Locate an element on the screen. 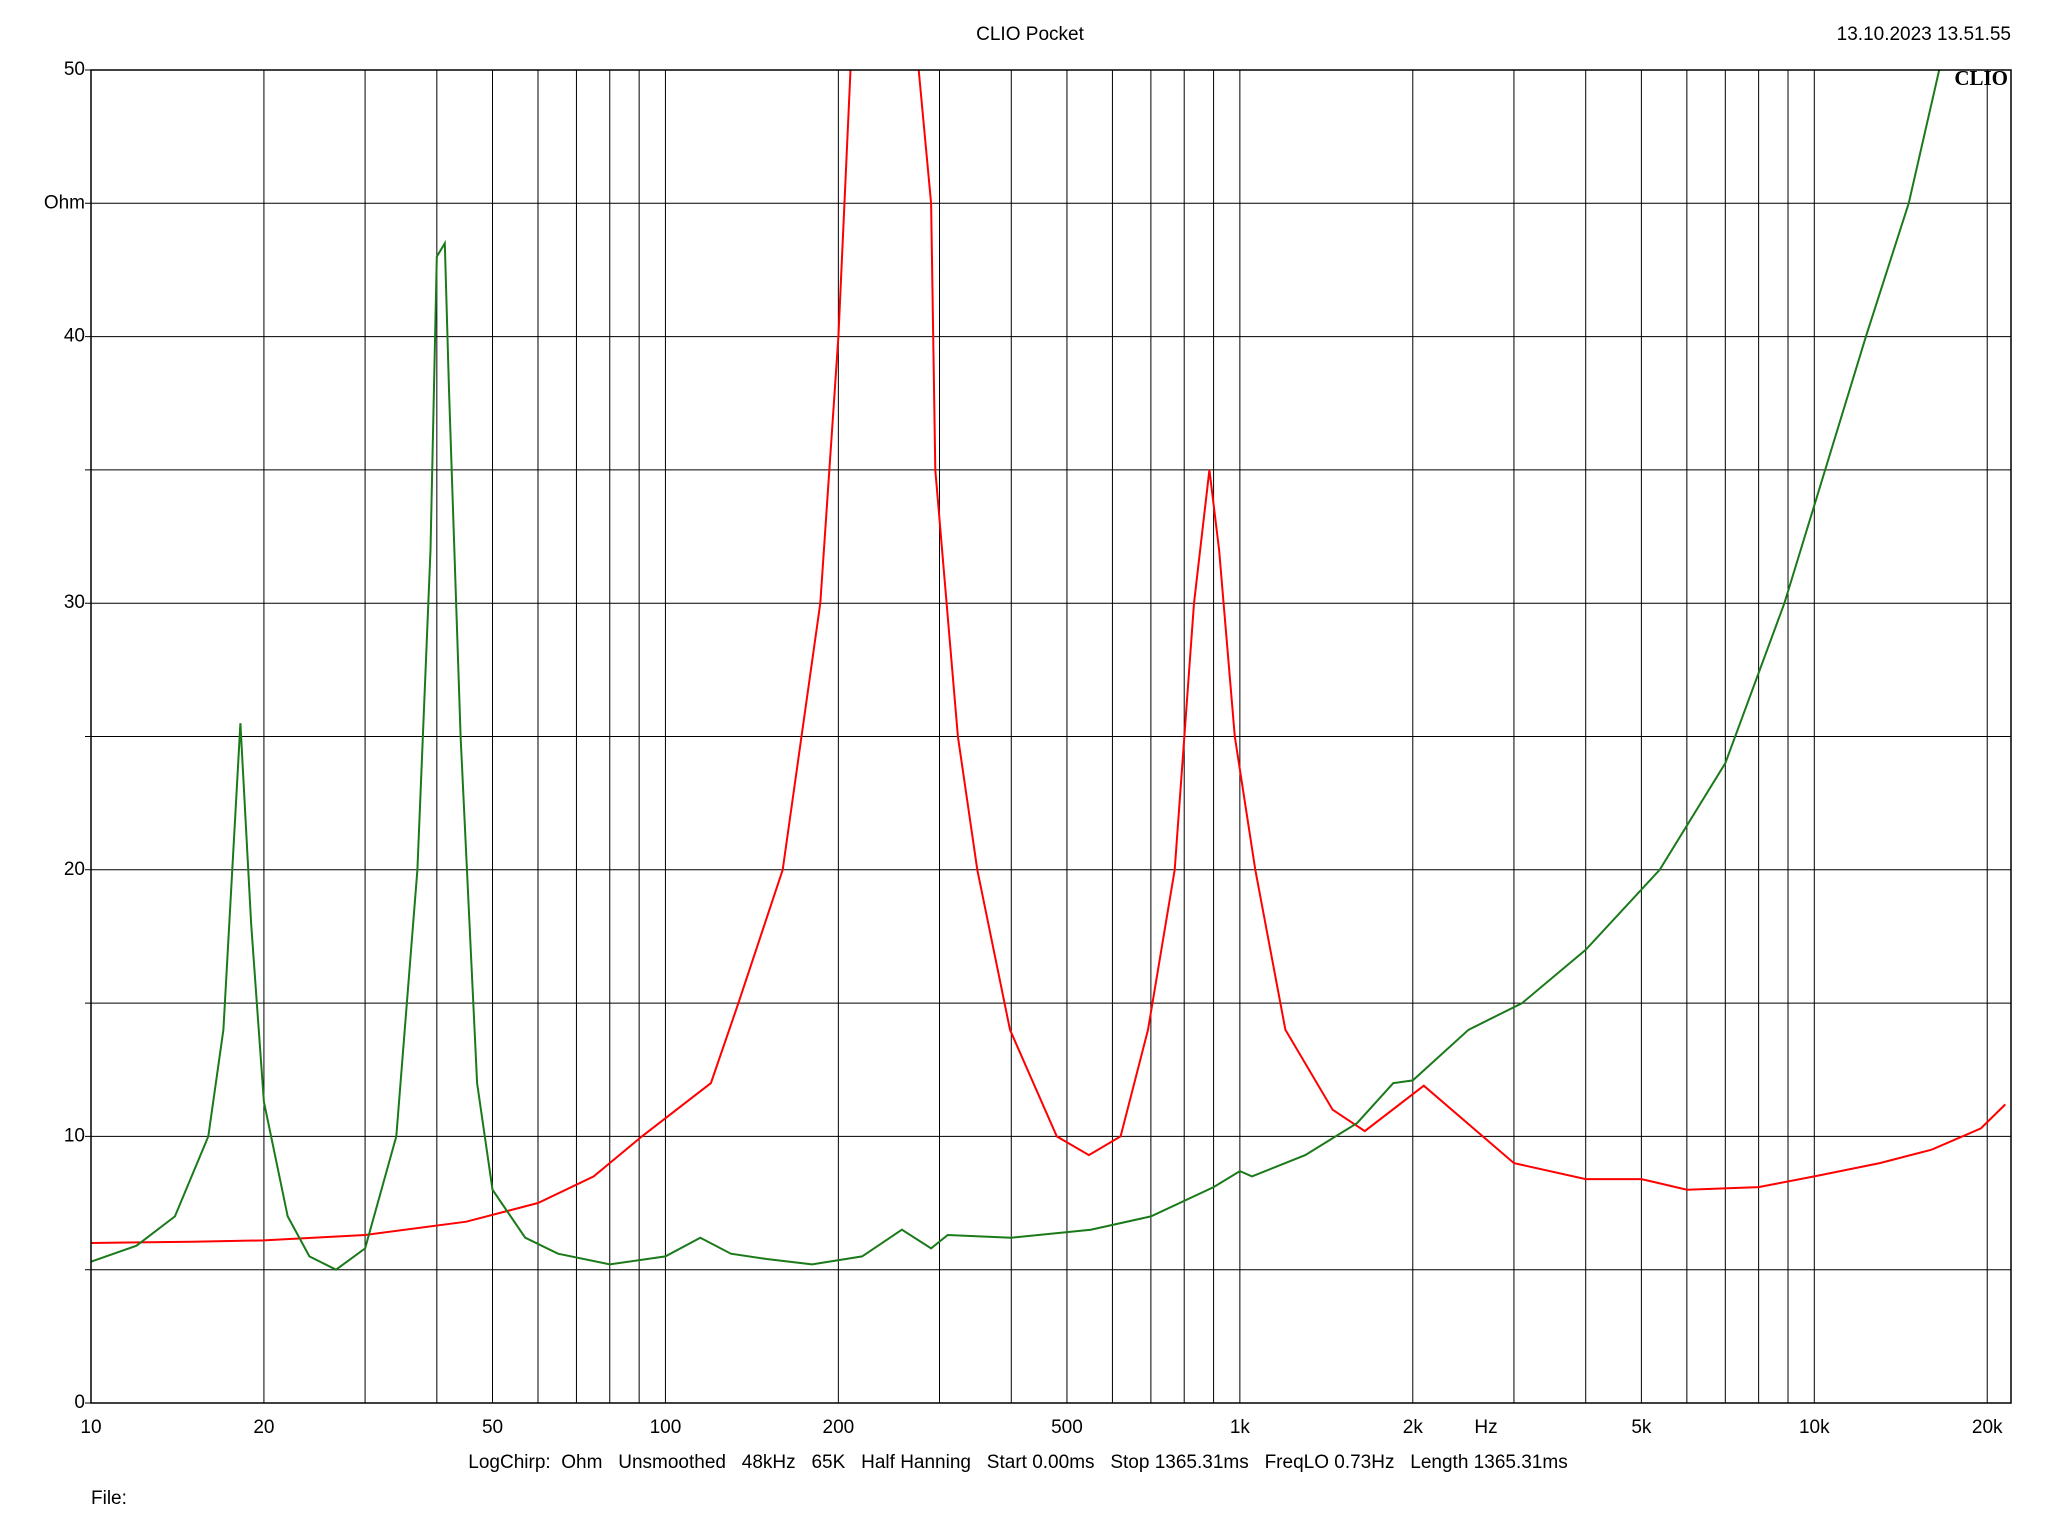 The width and height of the screenshot is (2048, 1536). x-tick-label: 100 is located at coordinates (666, 1427).